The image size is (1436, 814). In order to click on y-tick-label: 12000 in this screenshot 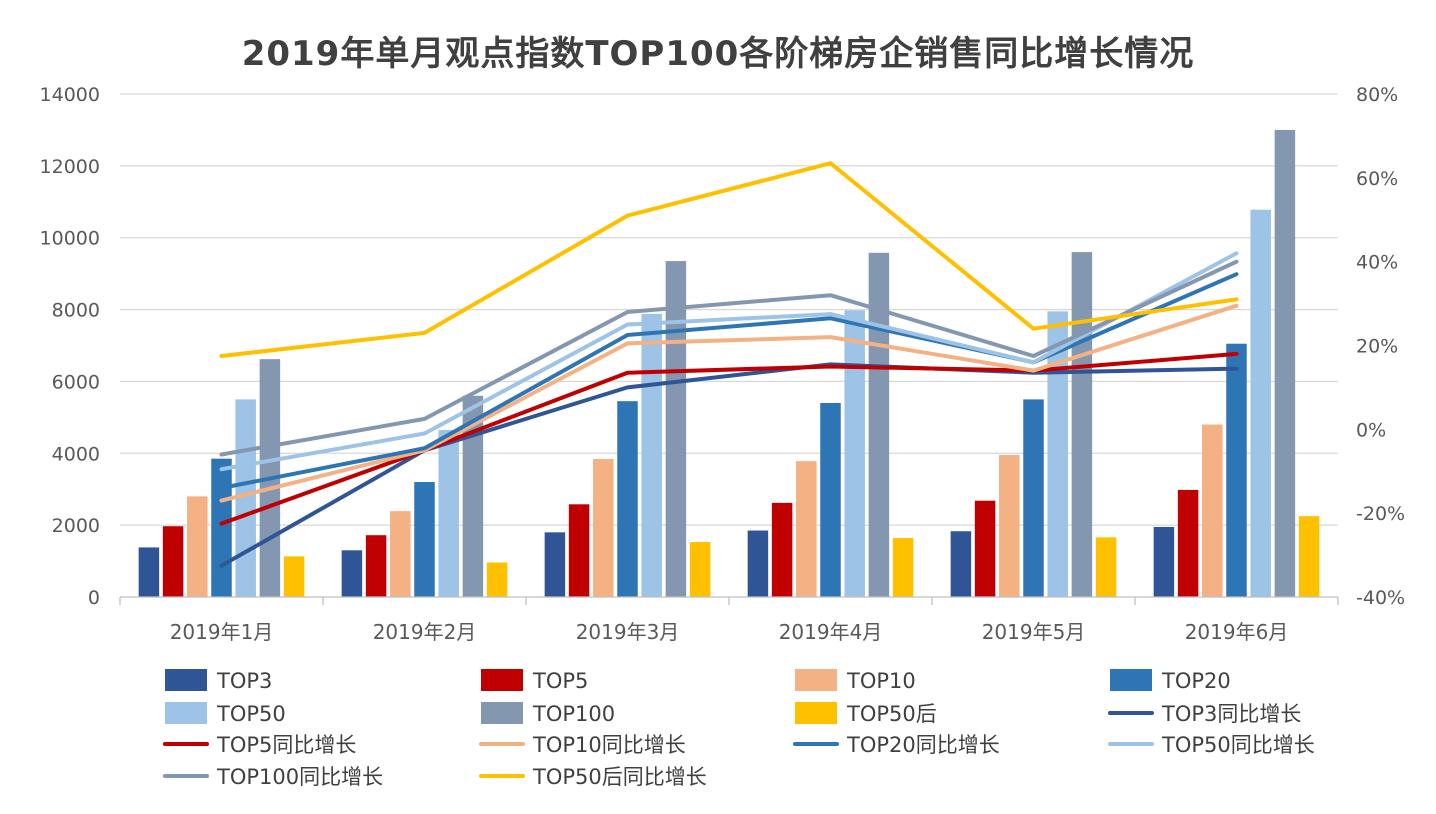, I will do `click(70, 167)`.